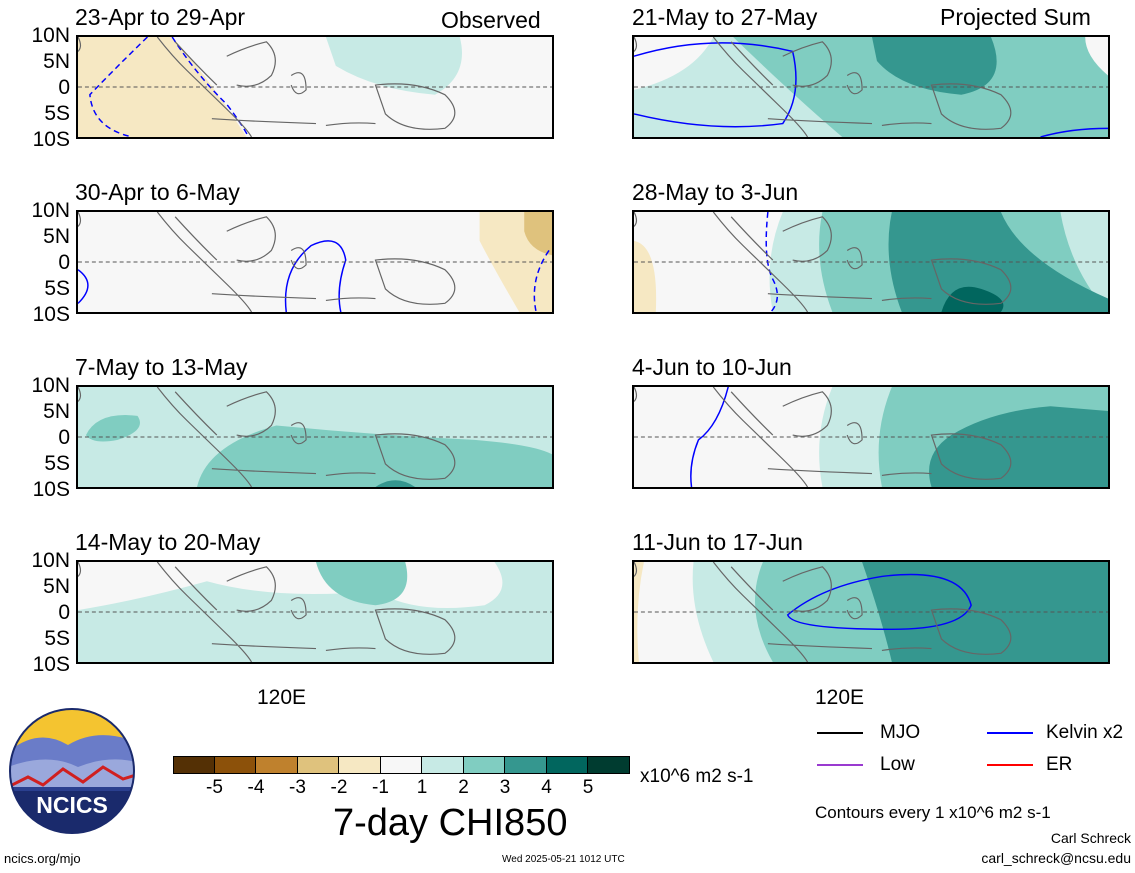 The width and height of the screenshot is (1135, 873). I want to click on colorbar-tick-label: -2, so click(339, 787).